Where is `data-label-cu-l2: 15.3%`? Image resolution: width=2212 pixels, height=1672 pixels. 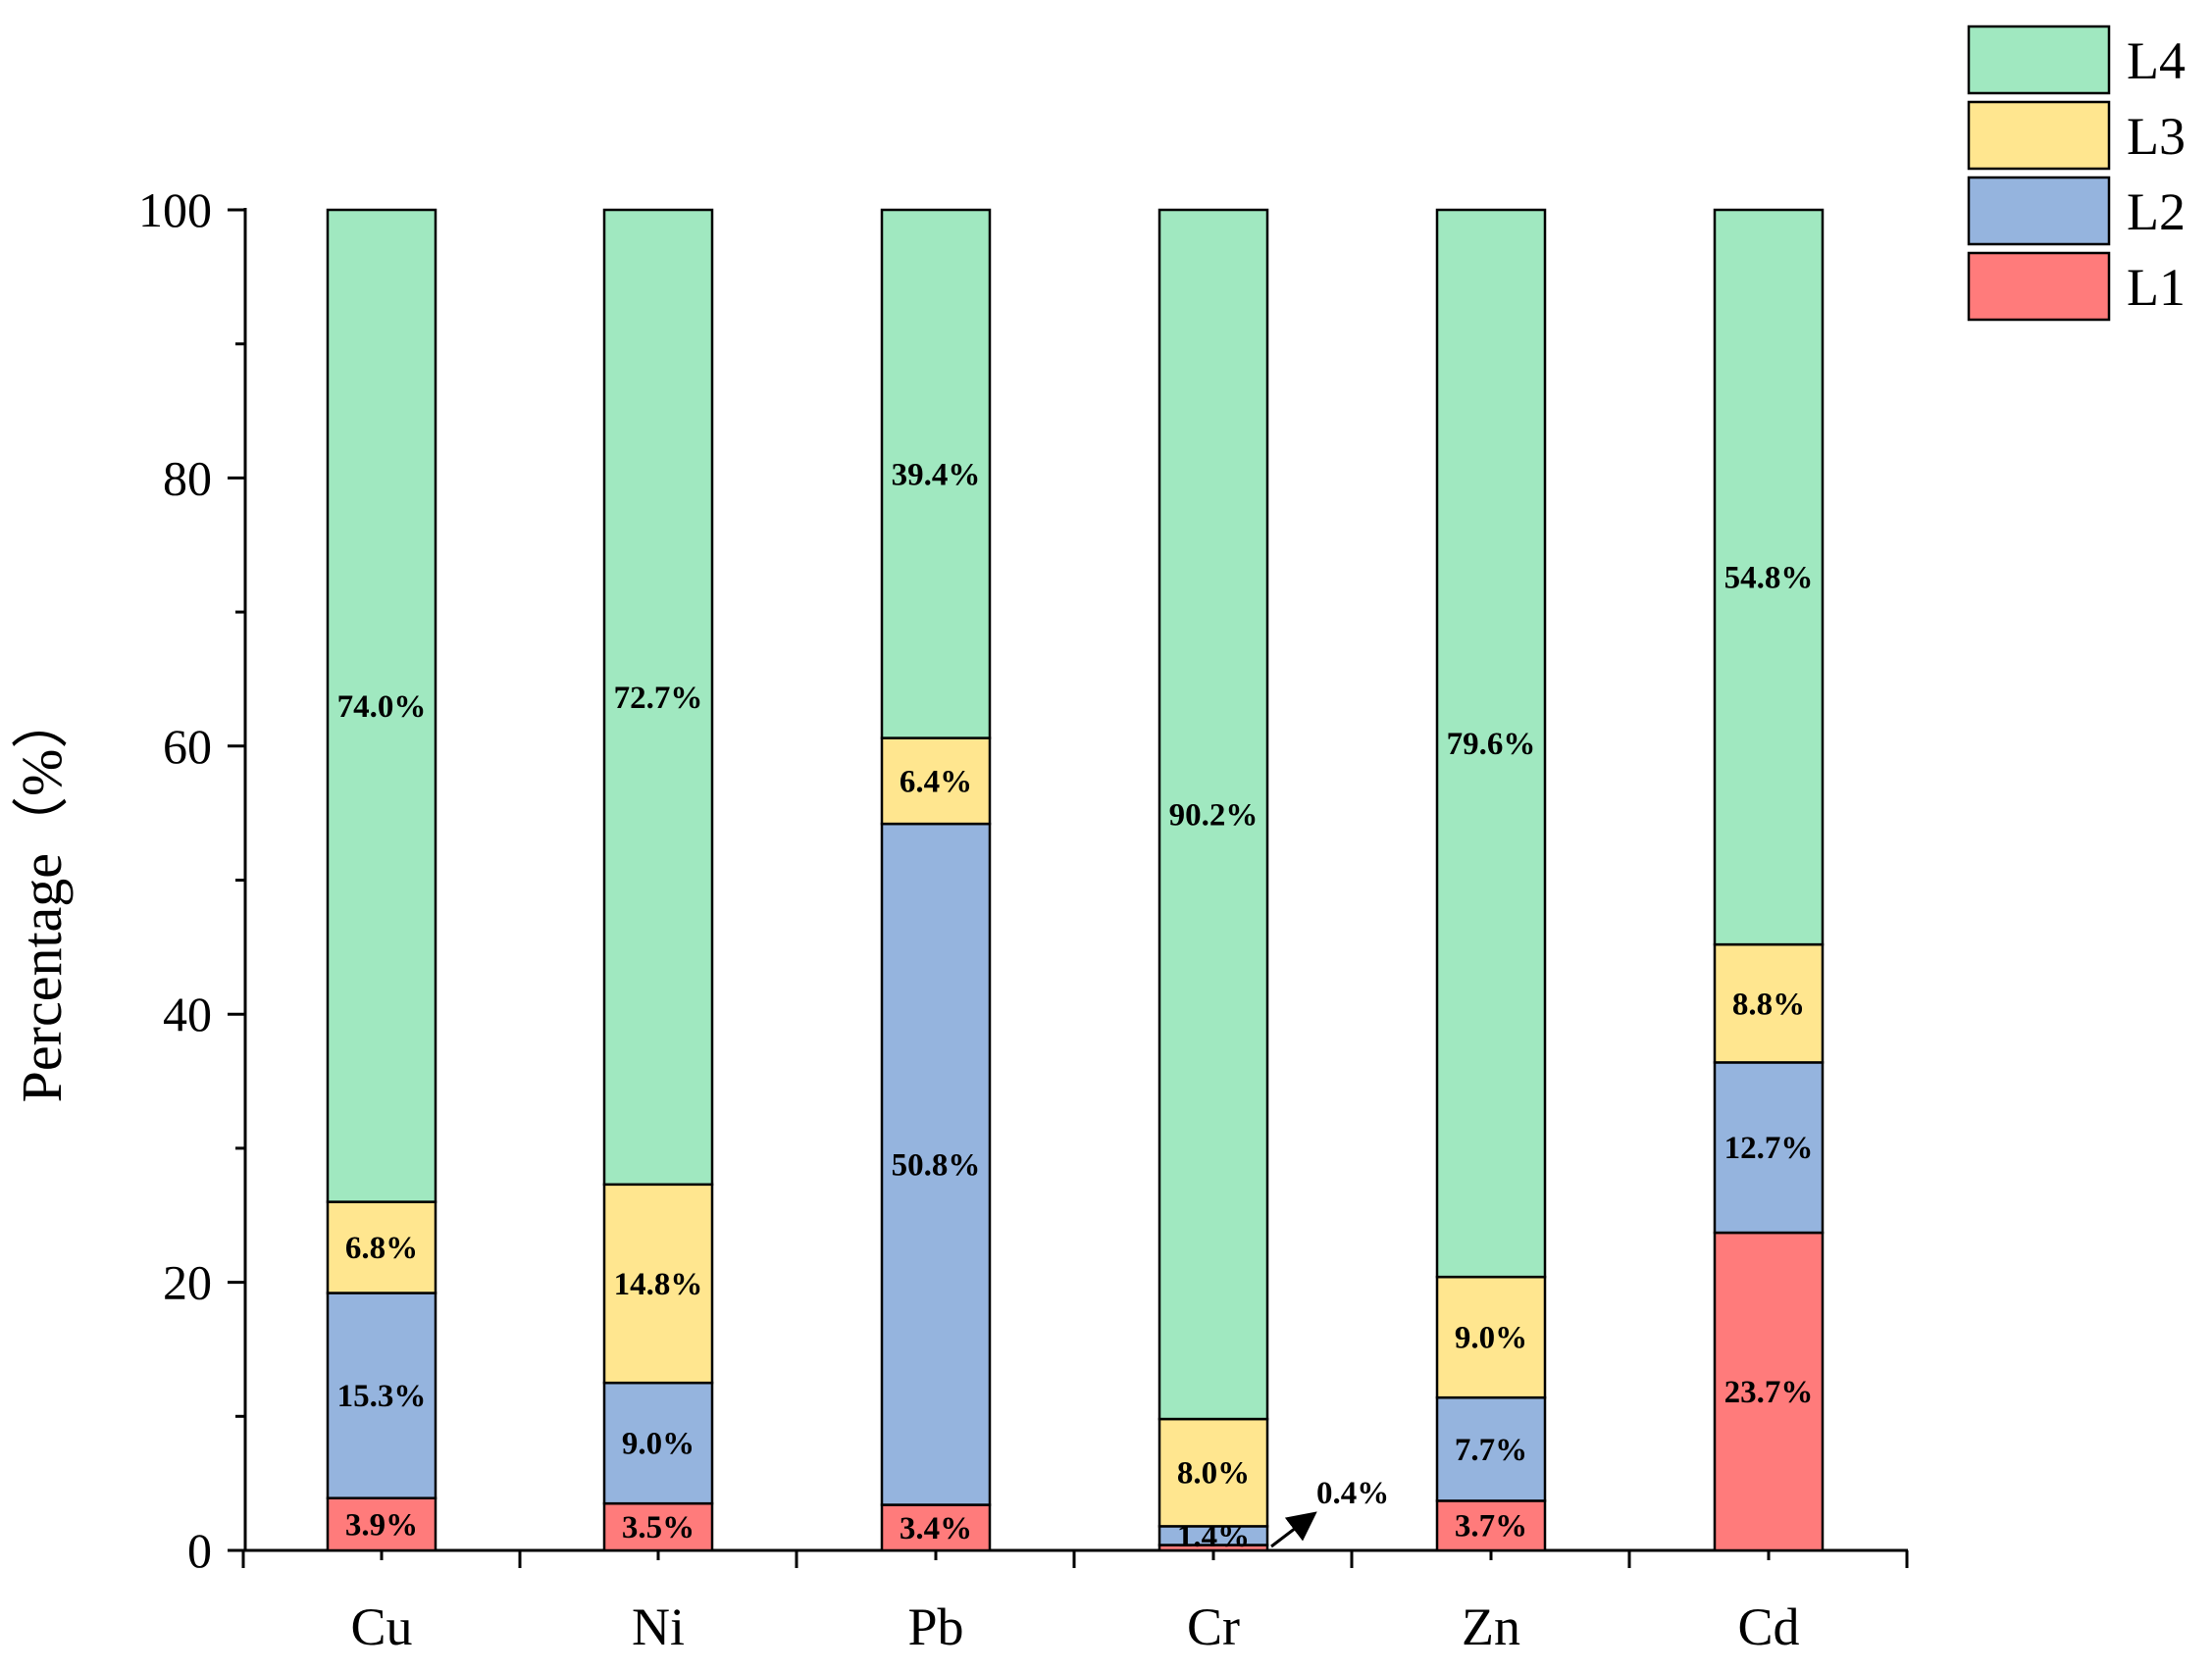
data-label-cu-l2: 15.3% is located at coordinates (382, 1396).